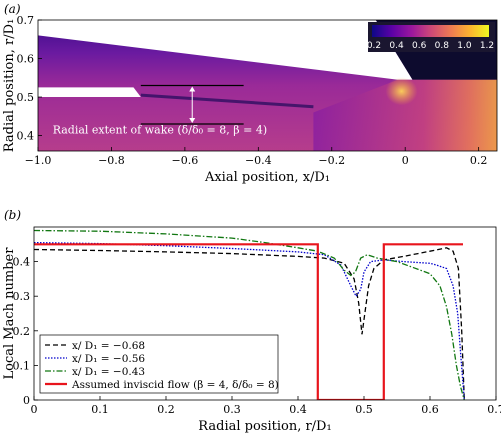 The image size is (501, 439). What do you see at coordinates (331, 160) in the screenshot?
I see `heatmap-x-tick-label: −0.2` at bounding box center [331, 160].